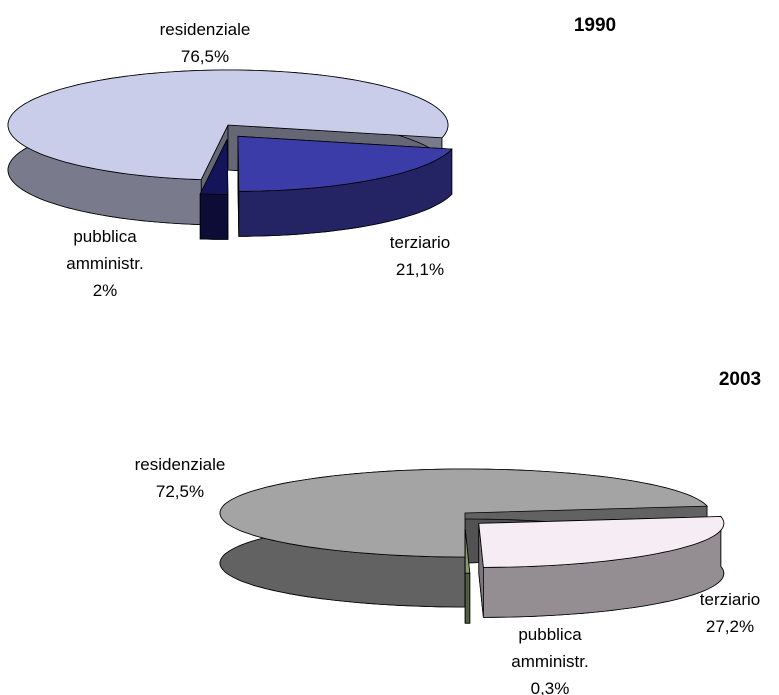 This screenshot has height=695, width=779. I want to click on value-label: 76,5%, so click(205, 56).